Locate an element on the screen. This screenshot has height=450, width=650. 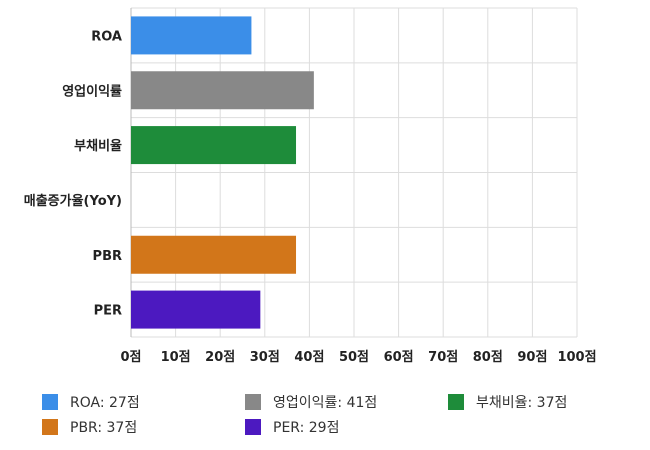
x-tick-label: 40점 is located at coordinates (309, 357).